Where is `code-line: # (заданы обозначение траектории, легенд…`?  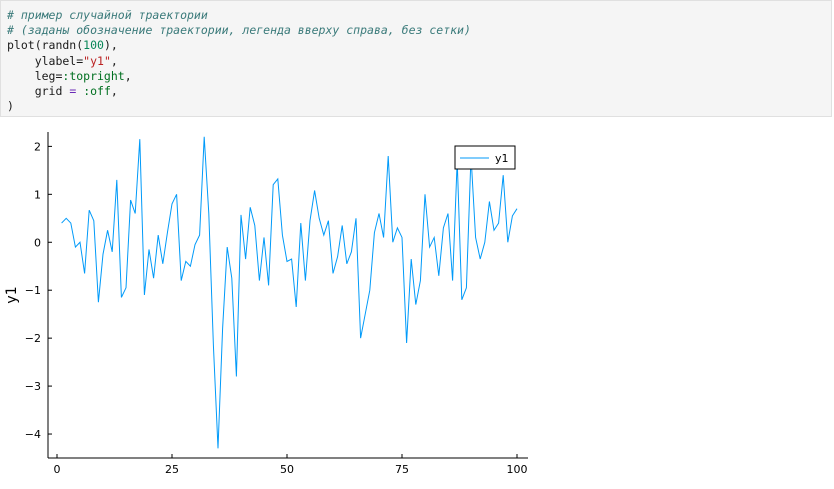 code-line: # (заданы обозначение траектории, легенд… is located at coordinates (419, 30).